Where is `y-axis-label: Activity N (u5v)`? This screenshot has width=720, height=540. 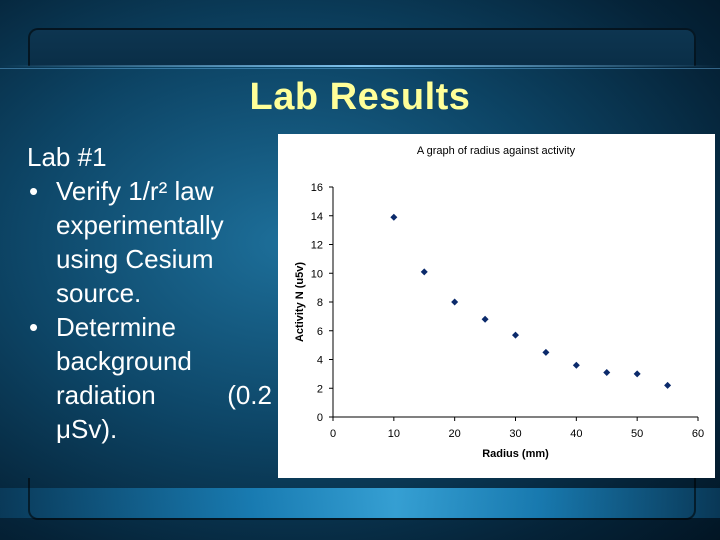
y-axis-label: Activity N (u5v) is located at coordinates (300, 302).